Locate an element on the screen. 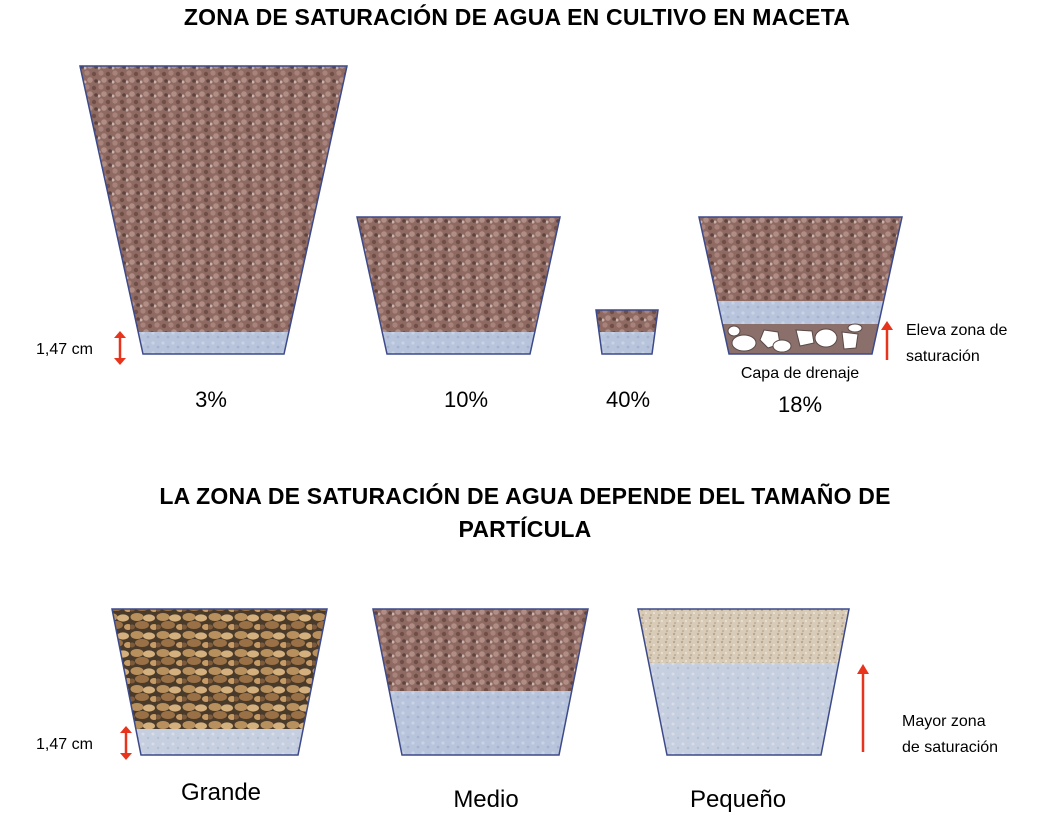 Image resolution: width=1044 pixels, height=824 pixels. pot-percent-label: 10% is located at coordinates (466, 399).